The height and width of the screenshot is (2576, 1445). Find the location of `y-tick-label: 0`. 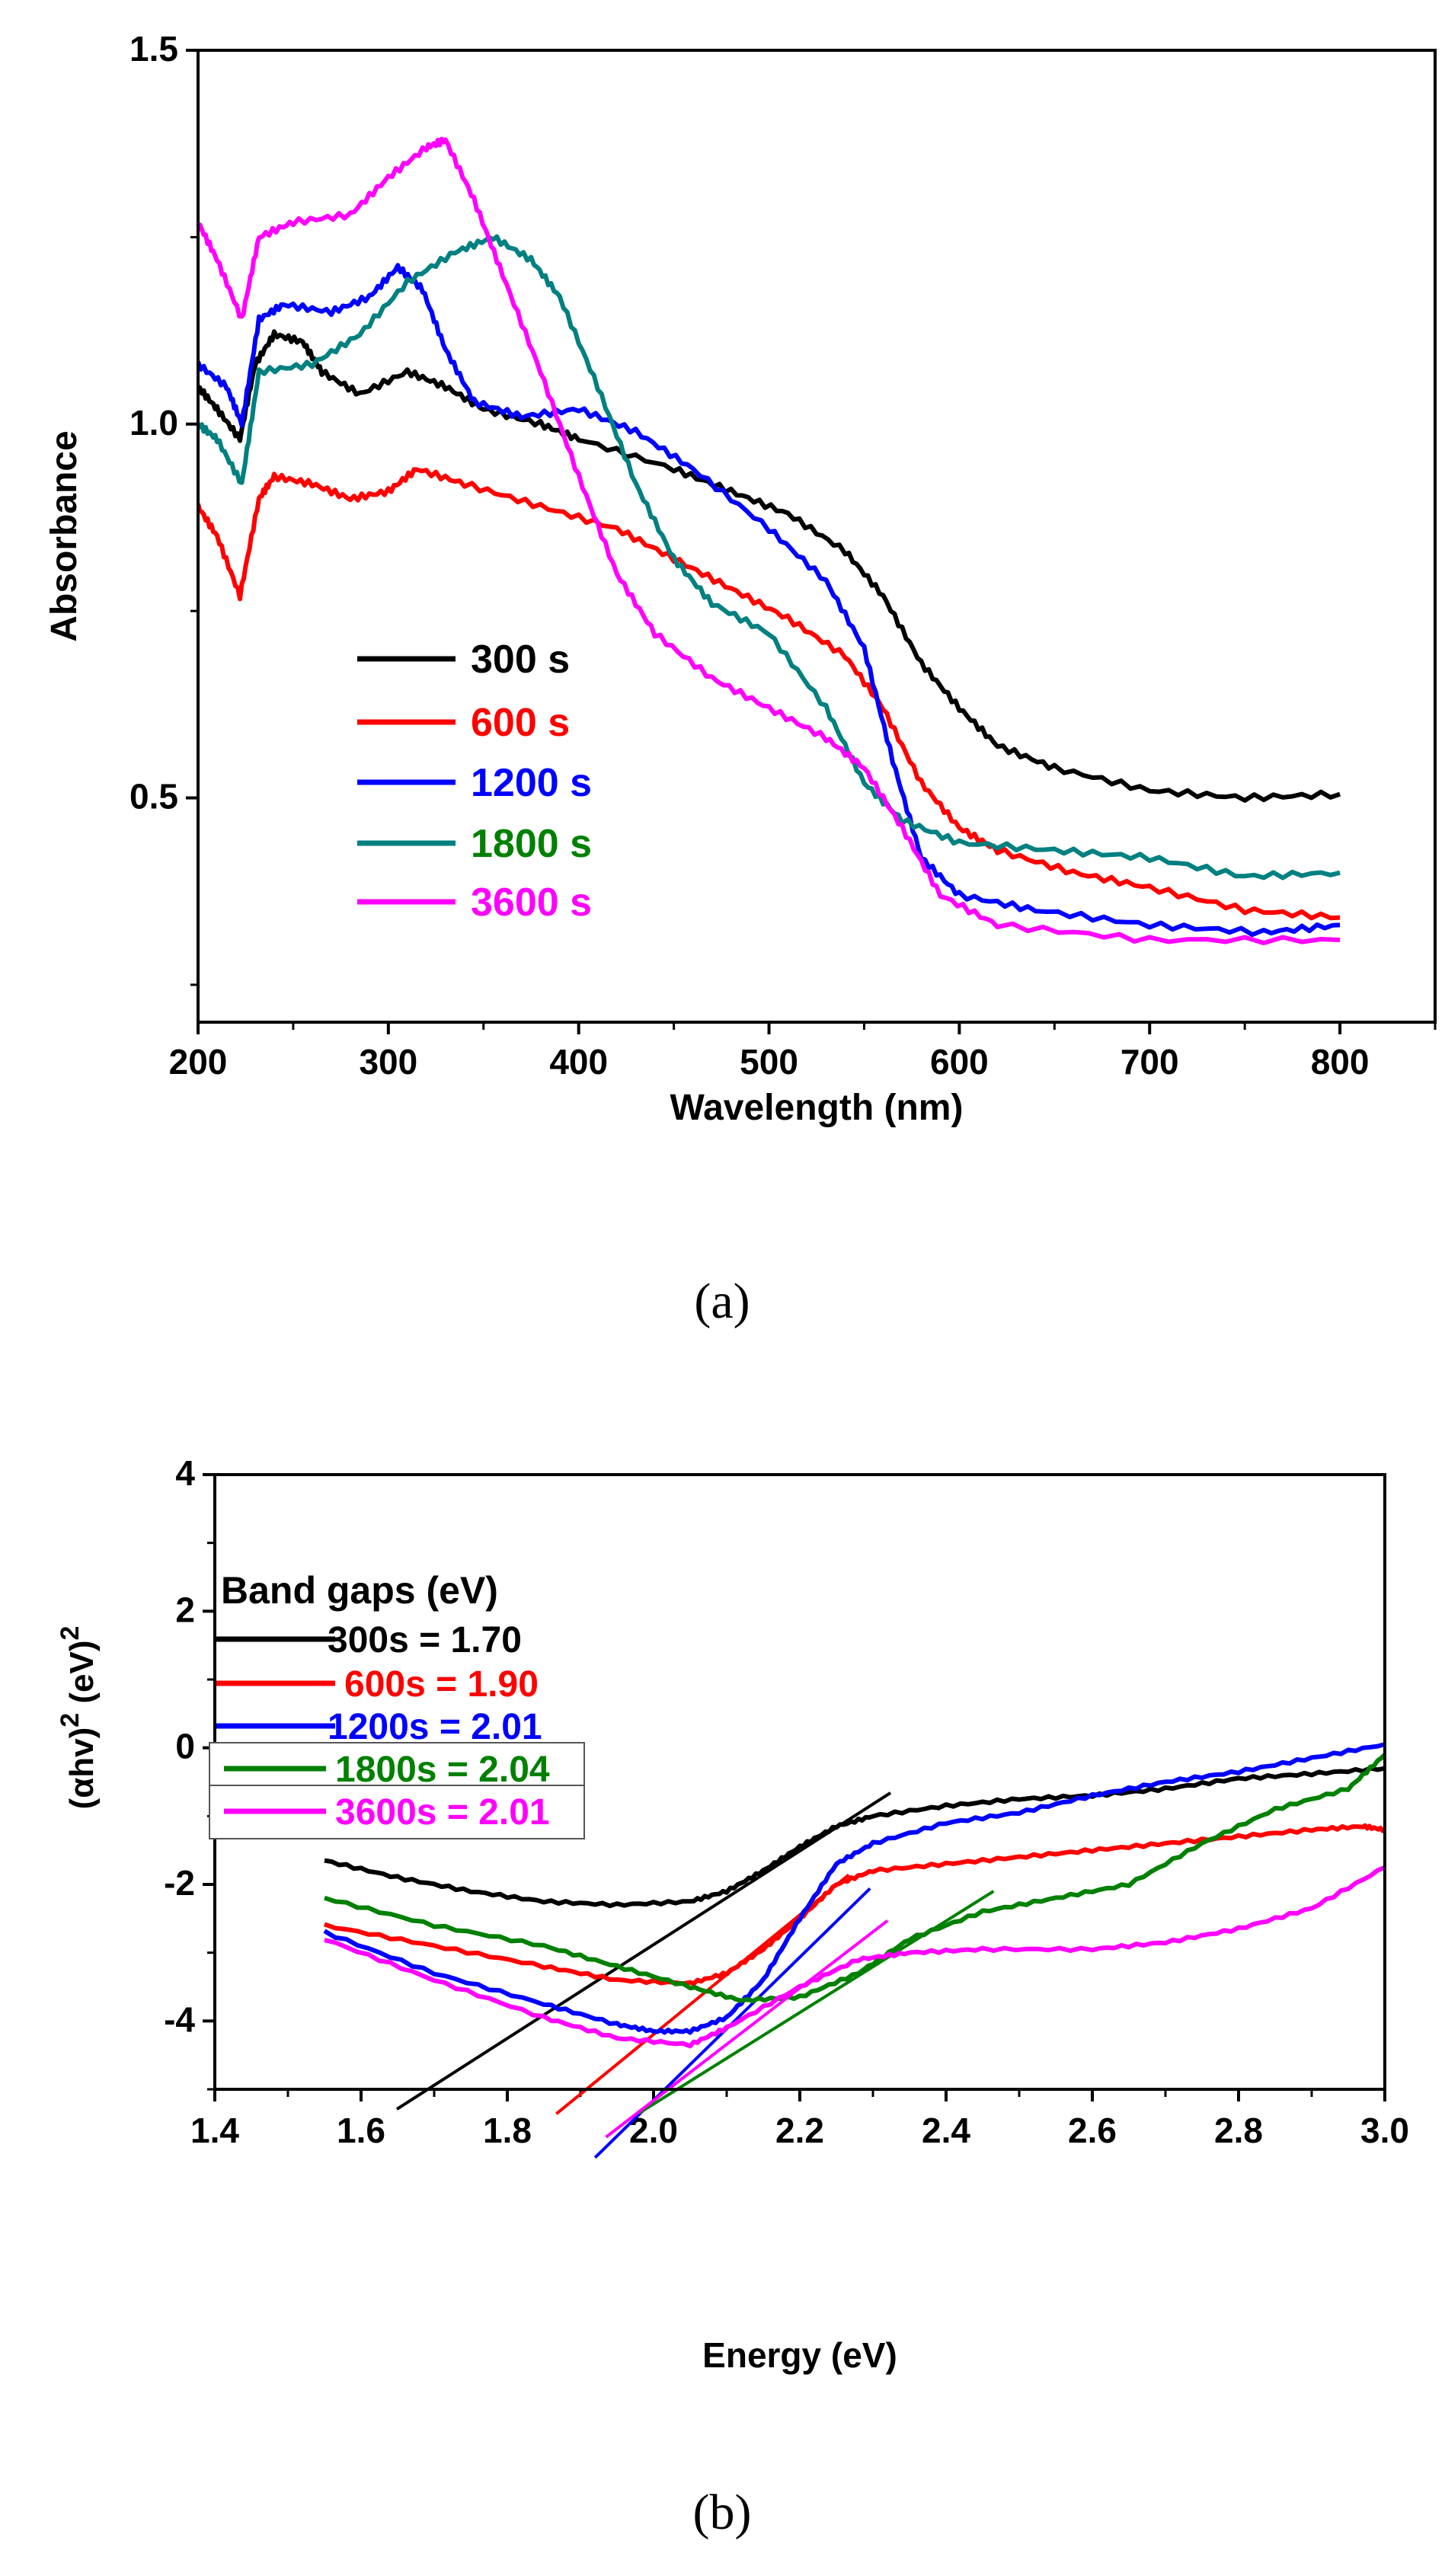

y-tick-label: 0 is located at coordinates (185, 1747).